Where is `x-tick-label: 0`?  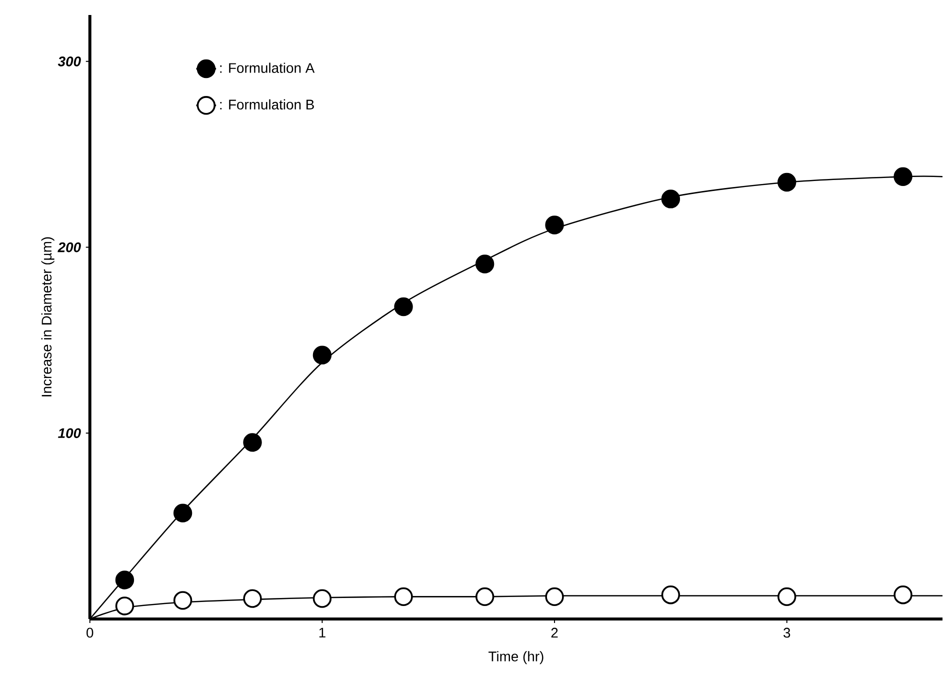
x-tick-label: 0 is located at coordinates (90, 633).